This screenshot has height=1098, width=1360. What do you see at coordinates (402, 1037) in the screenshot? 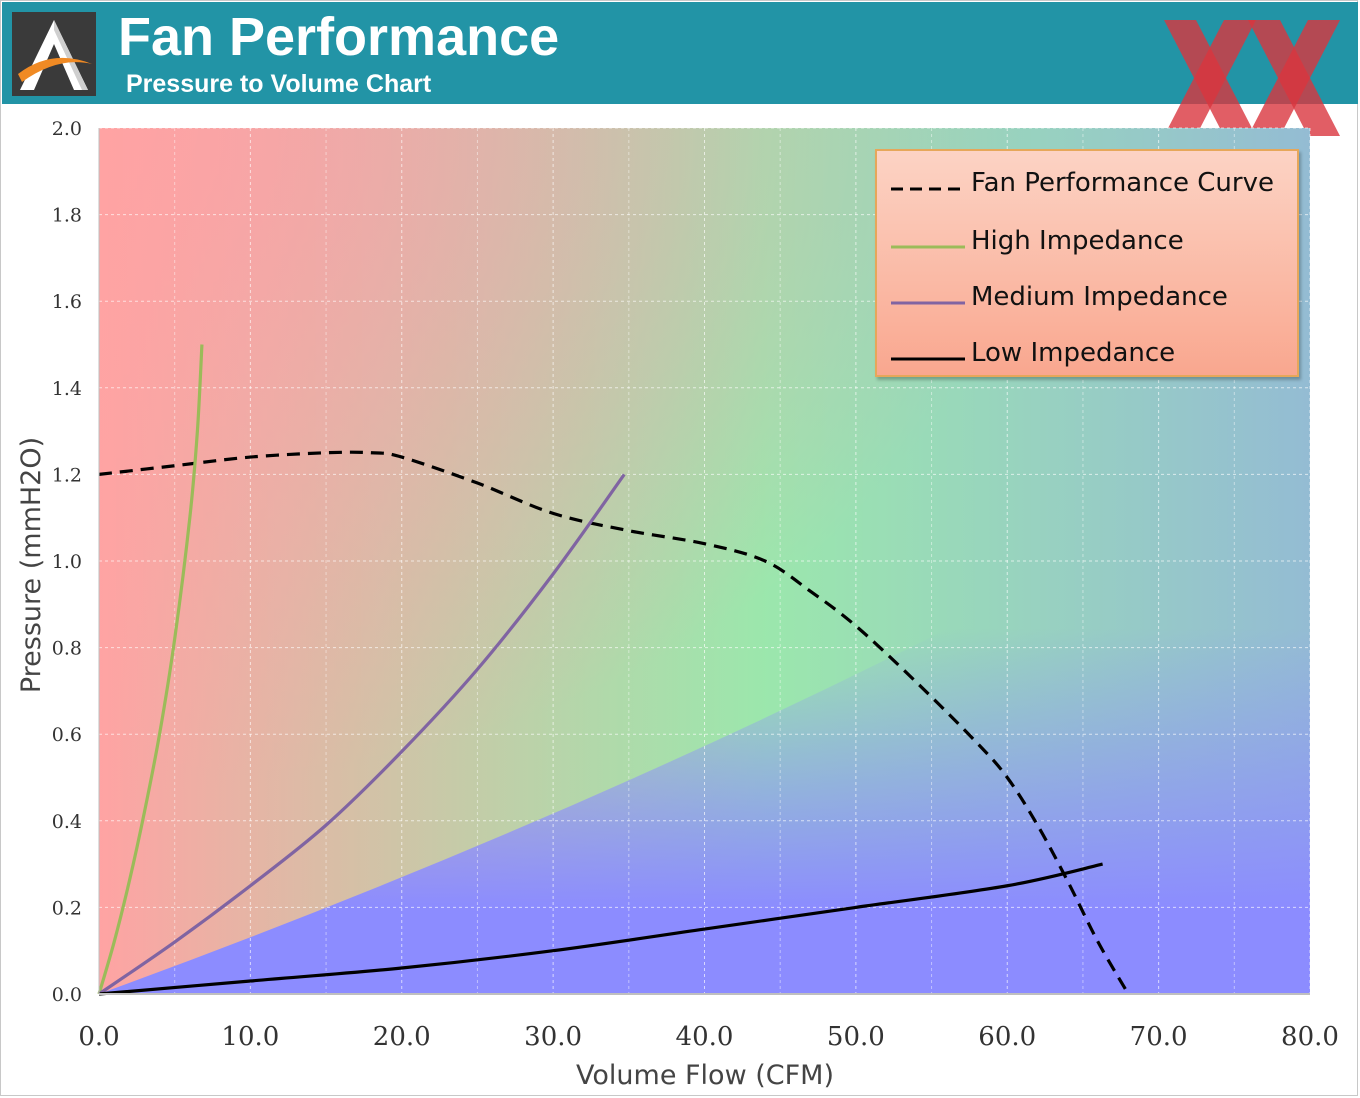
I see `x-tick-label: 20.0` at bounding box center [402, 1037].